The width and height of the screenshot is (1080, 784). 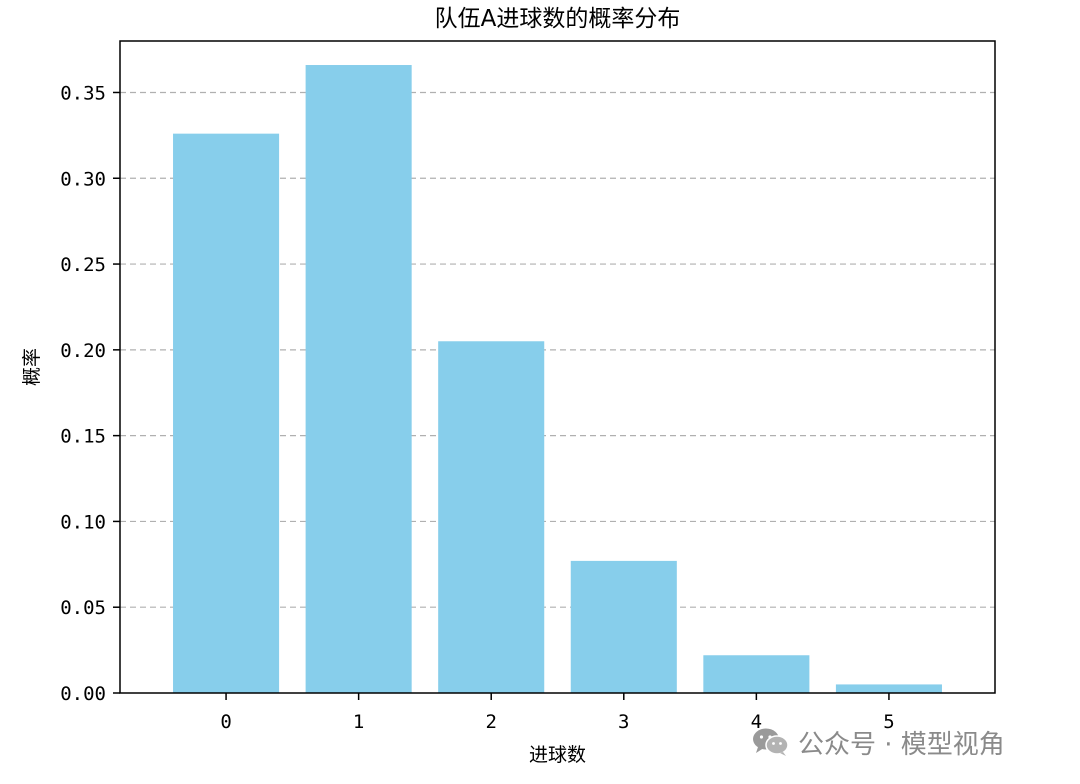 I want to click on x-tick-label: 4, so click(x=756, y=722).